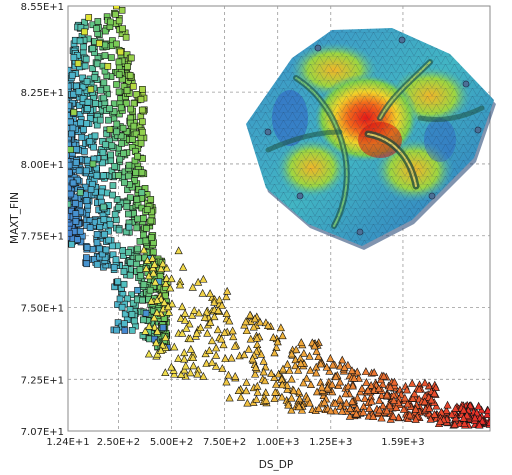  I want to click on x-axis-label: DS_DP, so click(276, 465).